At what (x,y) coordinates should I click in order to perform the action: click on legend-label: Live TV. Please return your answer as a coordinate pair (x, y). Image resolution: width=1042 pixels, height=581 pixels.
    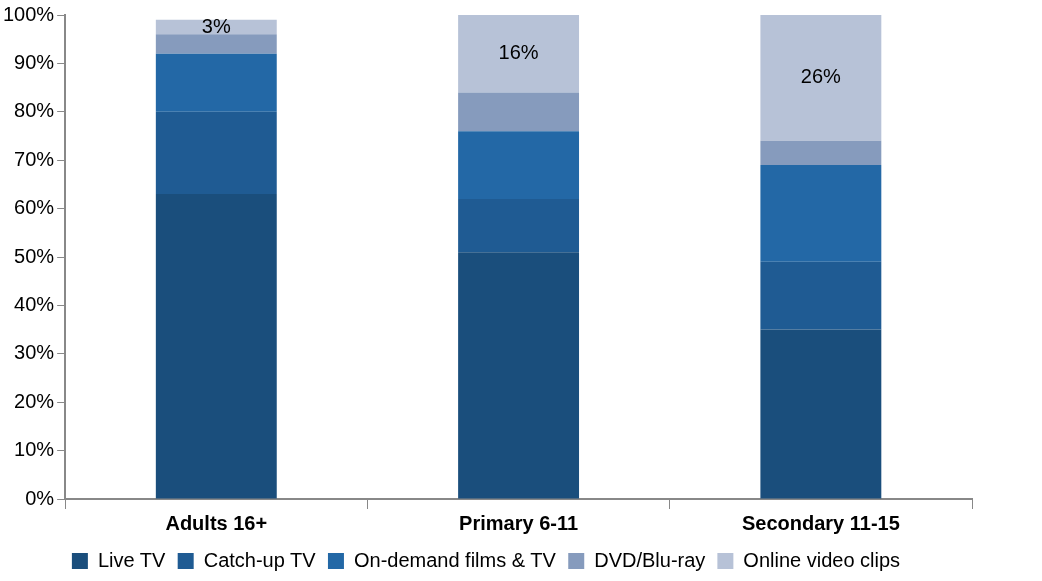
    Looking at the image, I should click on (131, 559).